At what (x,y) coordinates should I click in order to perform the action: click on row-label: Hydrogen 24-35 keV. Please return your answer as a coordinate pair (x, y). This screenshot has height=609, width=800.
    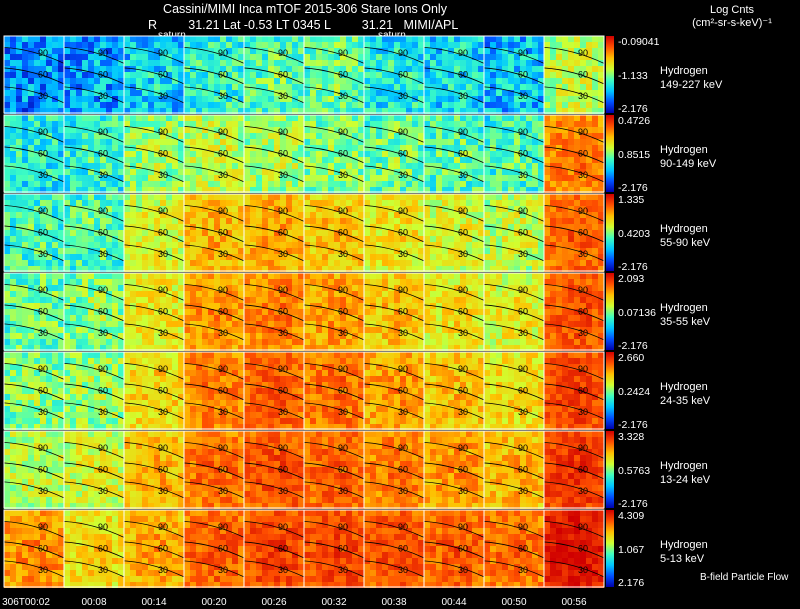
    Looking at the image, I should click on (685, 394).